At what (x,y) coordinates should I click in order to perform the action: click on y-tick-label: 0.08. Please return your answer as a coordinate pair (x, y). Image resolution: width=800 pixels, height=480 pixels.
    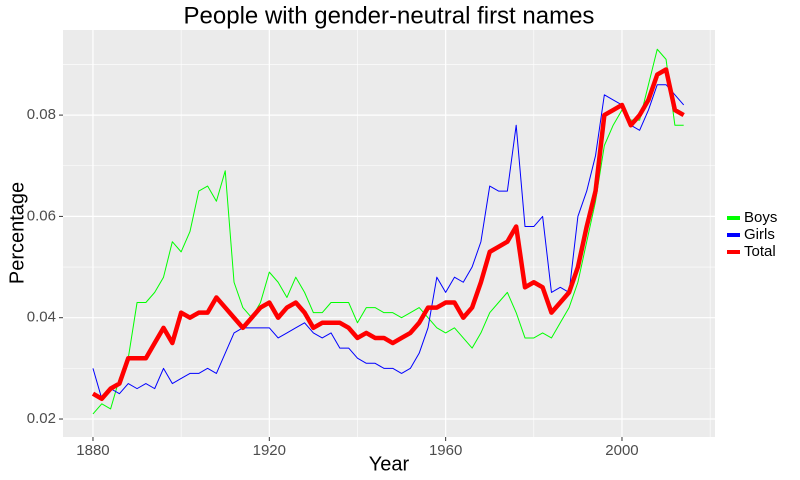
    Looking at the image, I should click on (41, 114).